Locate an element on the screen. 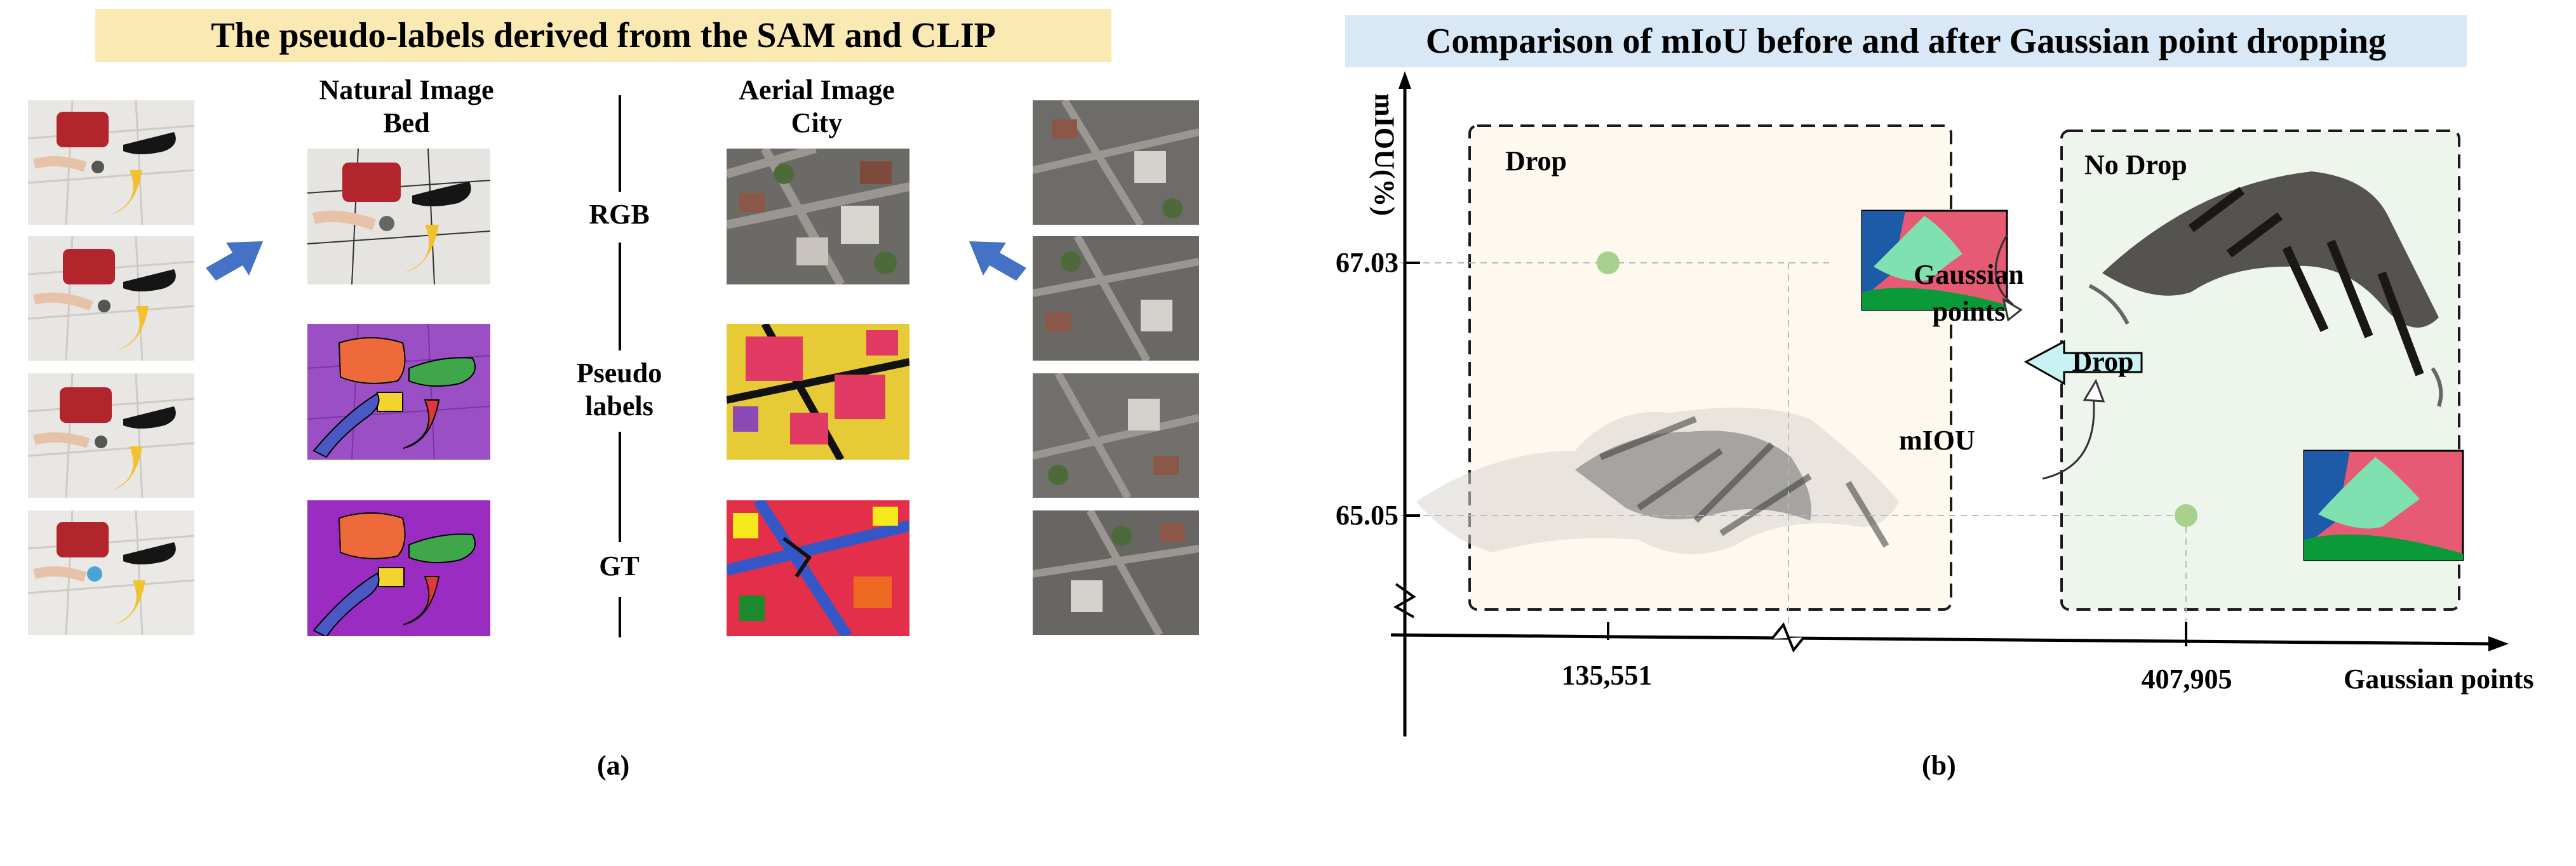  natural-rgb-image is located at coordinates (398, 216).